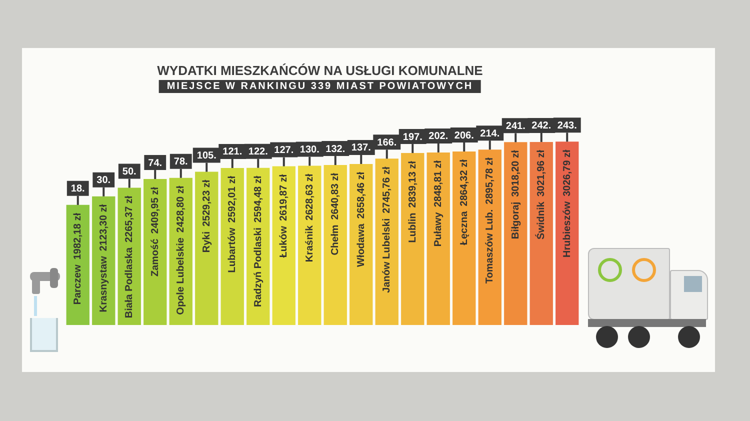 The height and width of the screenshot is (421, 750). Describe the element at coordinates (336, 196) in the screenshot. I see `data-label: 2640,83 zł` at that location.